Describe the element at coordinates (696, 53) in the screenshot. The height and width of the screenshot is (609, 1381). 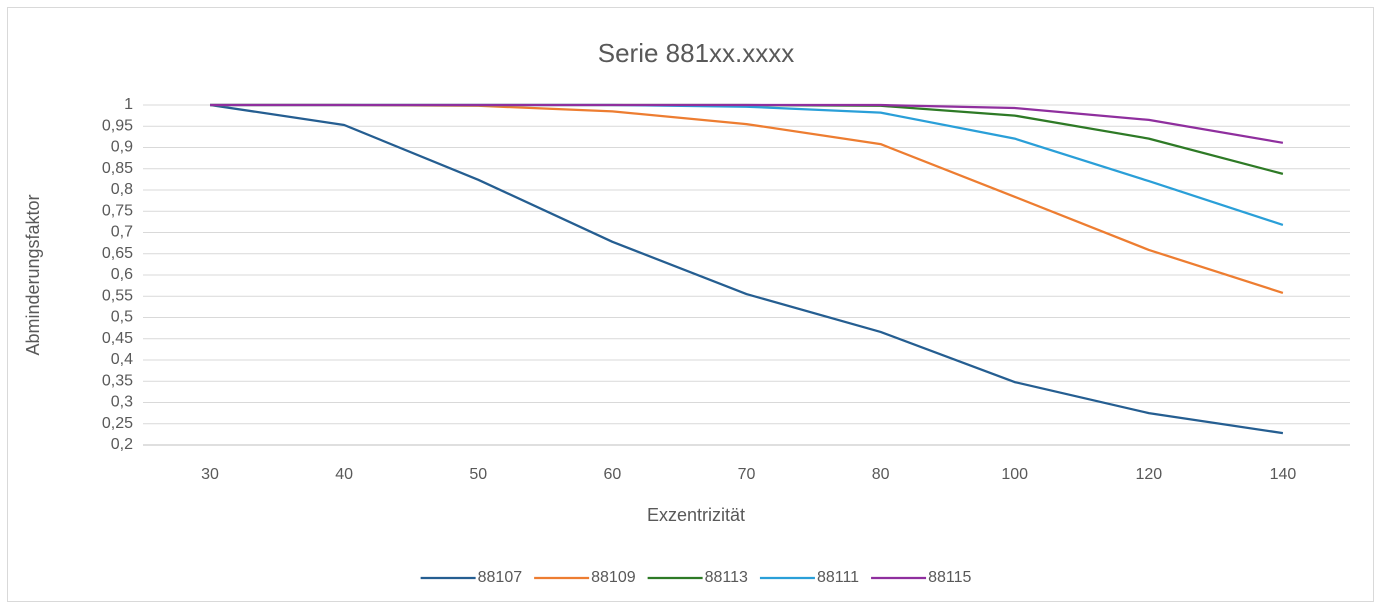
I see `chart-title: Serie 881xx.xxxx` at that location.